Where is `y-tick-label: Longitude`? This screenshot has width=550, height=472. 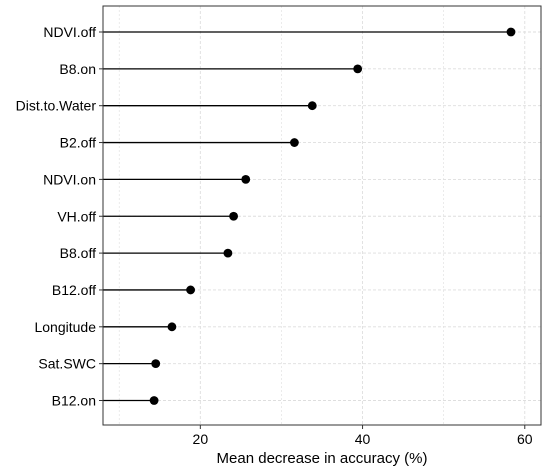
y-tick-label: Longitude is located at coordinates (65, 327).